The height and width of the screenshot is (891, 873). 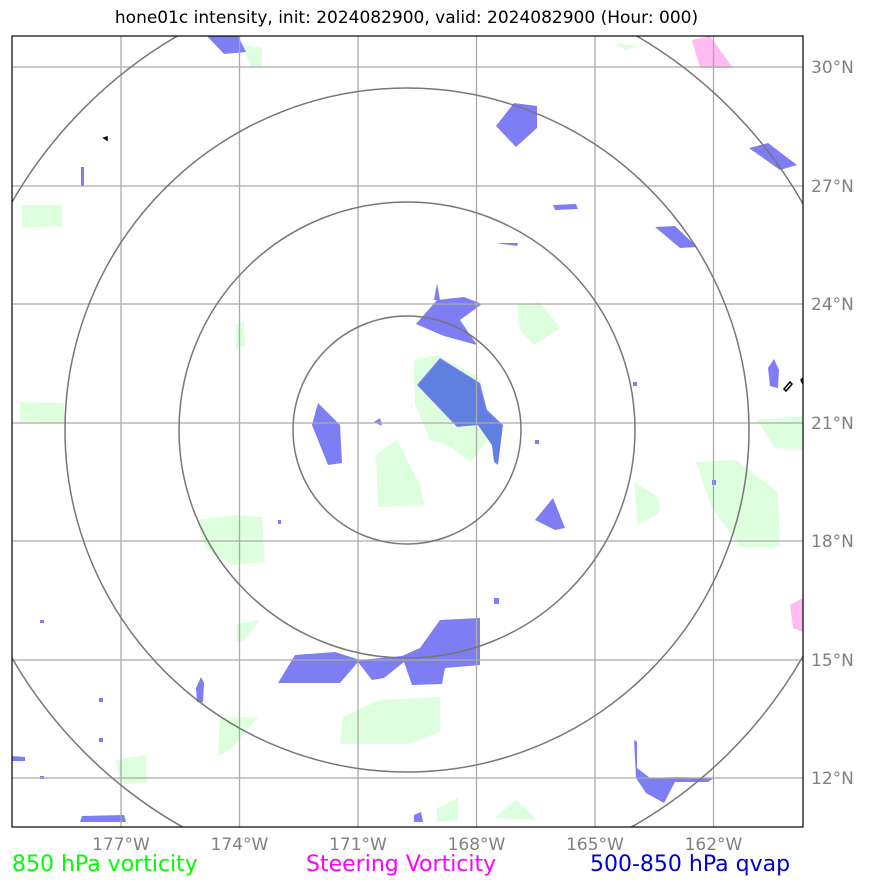 What do you see at coordinates (595, 845) in the screenshot?
I see `lon-label: 165°W` at bounding box center [595, 845].